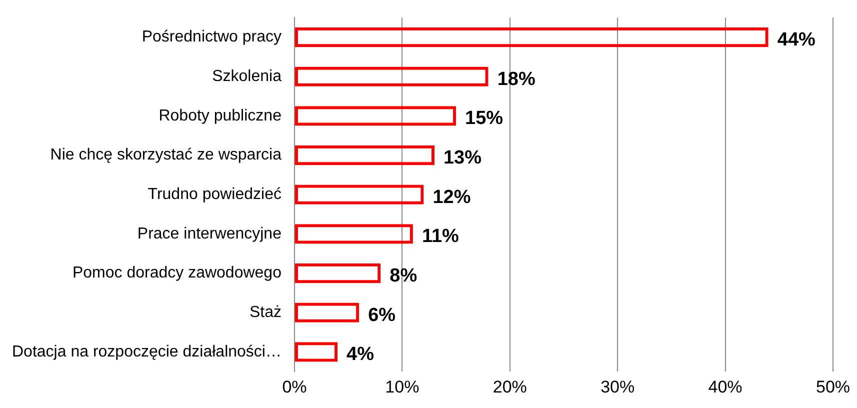 The width and height of the screenshot is (857, 408). Describe the element at coordinates (209, 233) in the screenshot. I see `y-tick-label: Prace interwencyjne` at that location.